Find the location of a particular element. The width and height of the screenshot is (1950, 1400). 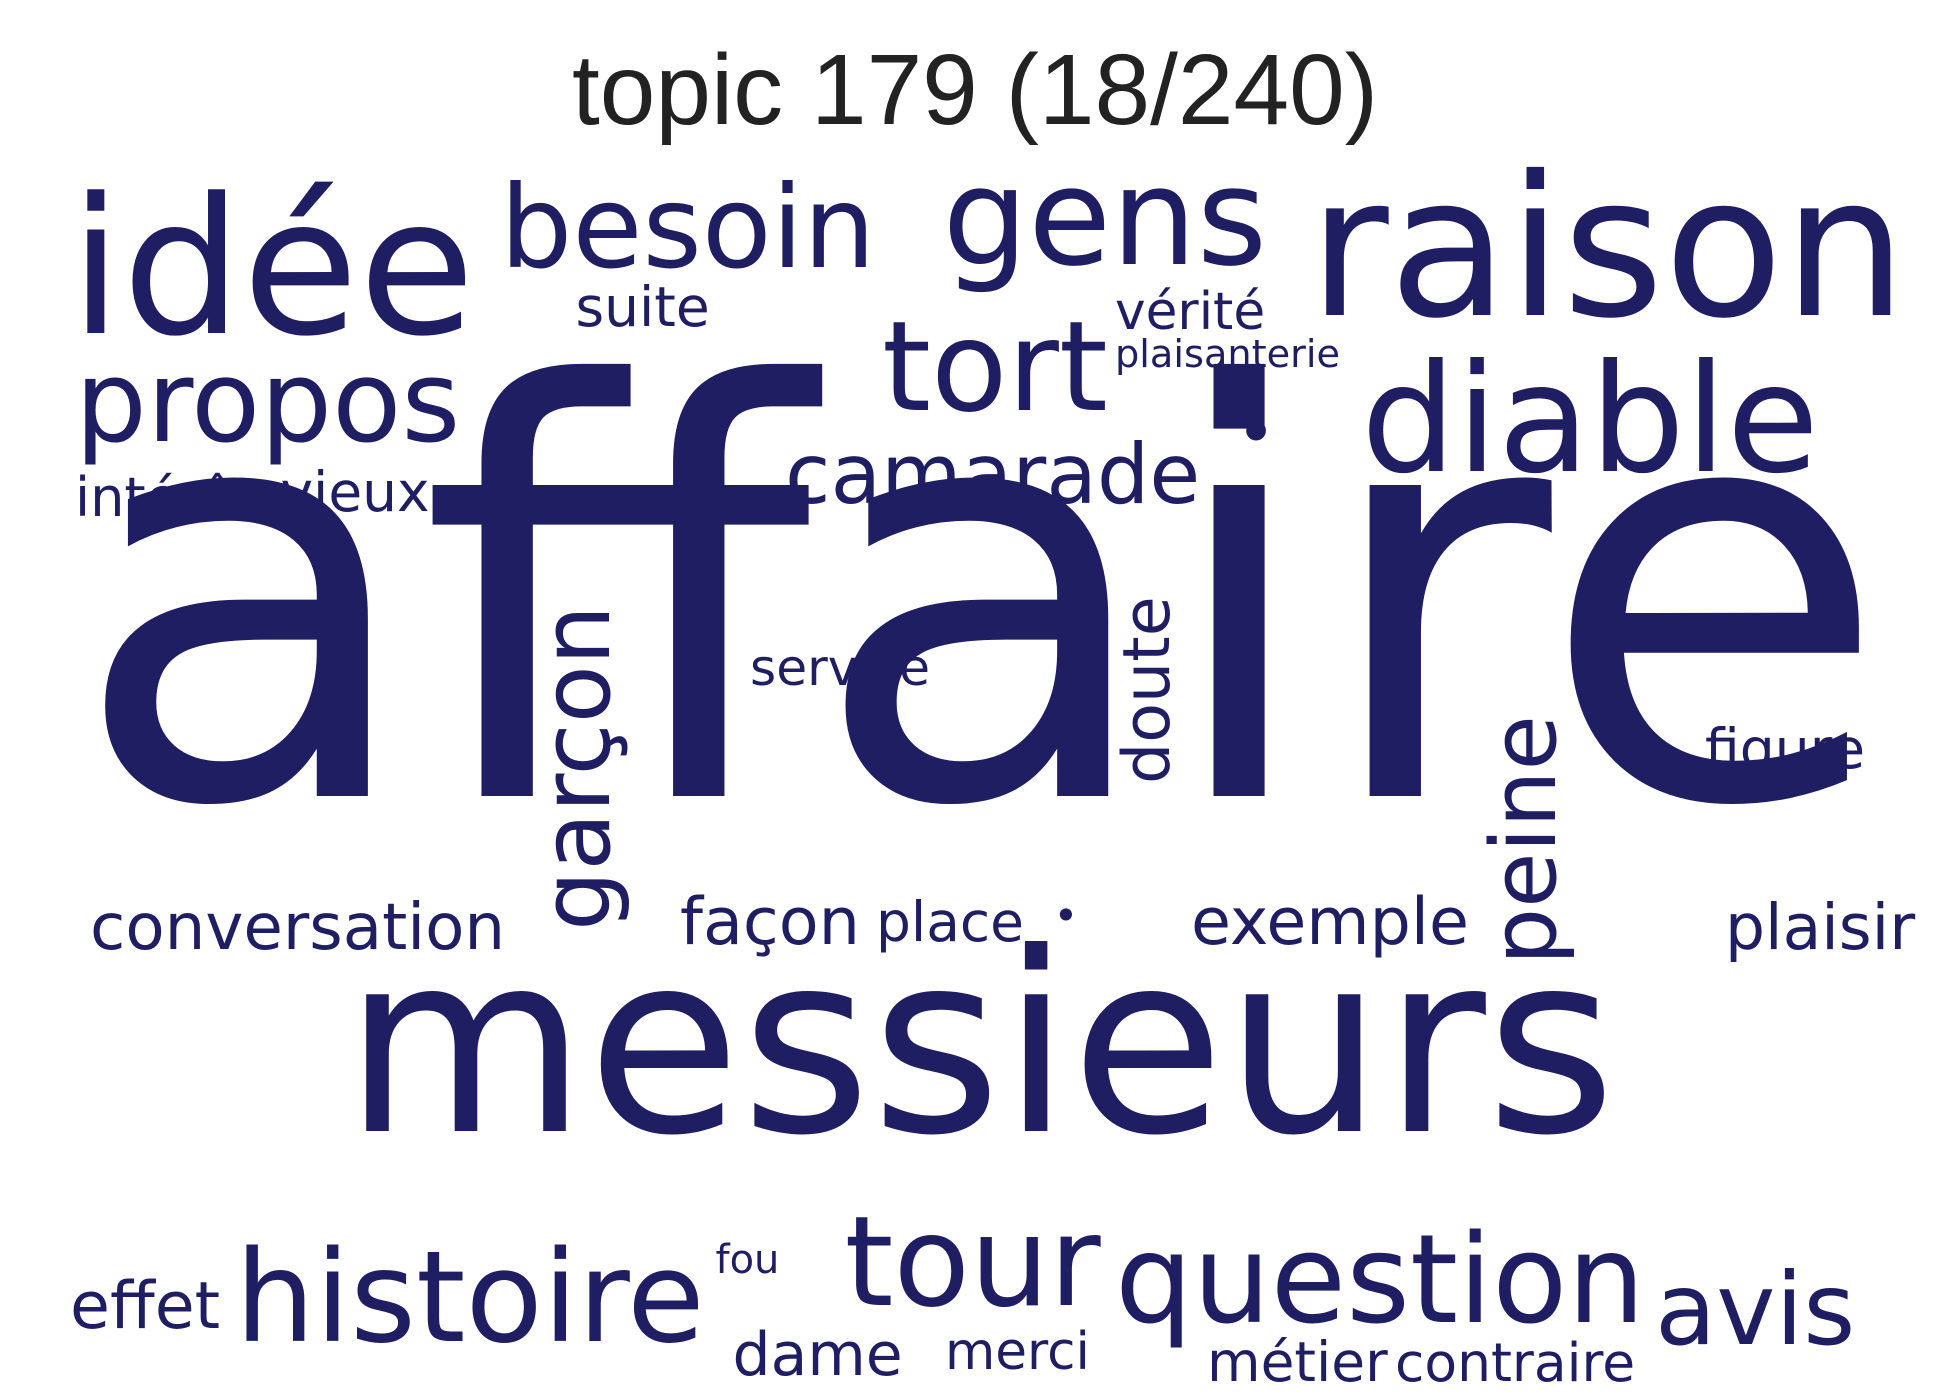

word-diable: diable is located at coordinates (1590, 420).